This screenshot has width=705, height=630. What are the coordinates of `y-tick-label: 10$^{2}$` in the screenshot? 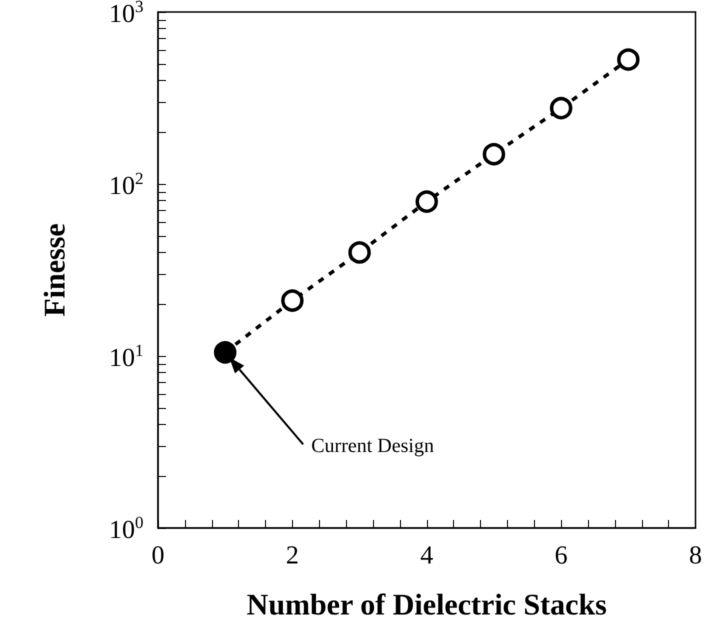 It's located at (126, 184).